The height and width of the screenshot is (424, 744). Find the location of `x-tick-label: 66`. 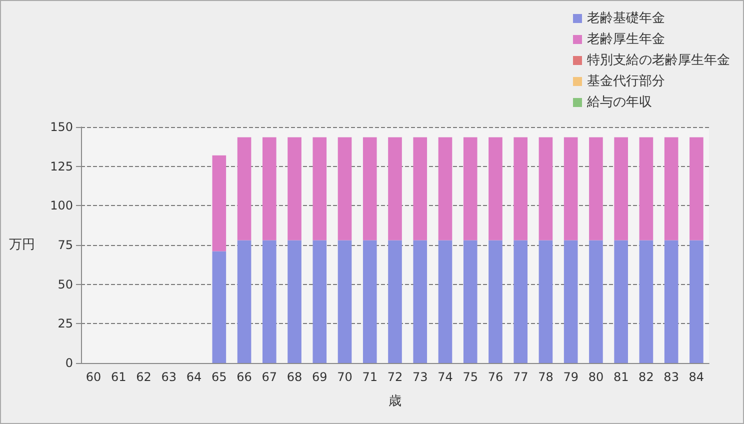

x-tick-label: 66 is located at coordinates (244, 377).